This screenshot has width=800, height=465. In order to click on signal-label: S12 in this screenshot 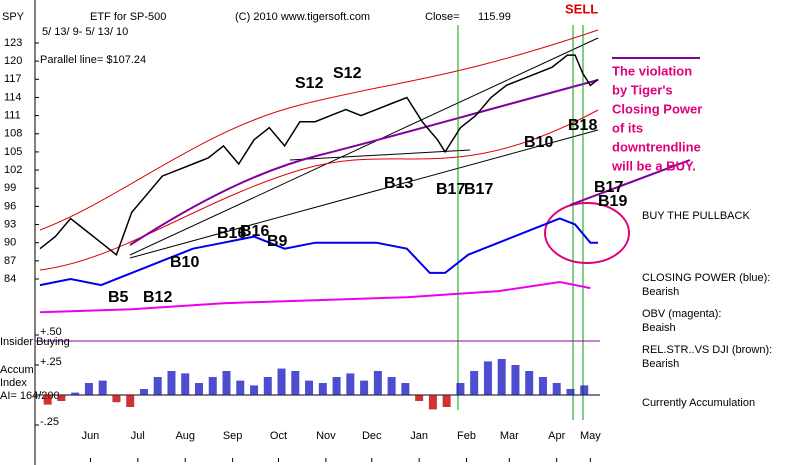, I will do `click(347, 73)`.